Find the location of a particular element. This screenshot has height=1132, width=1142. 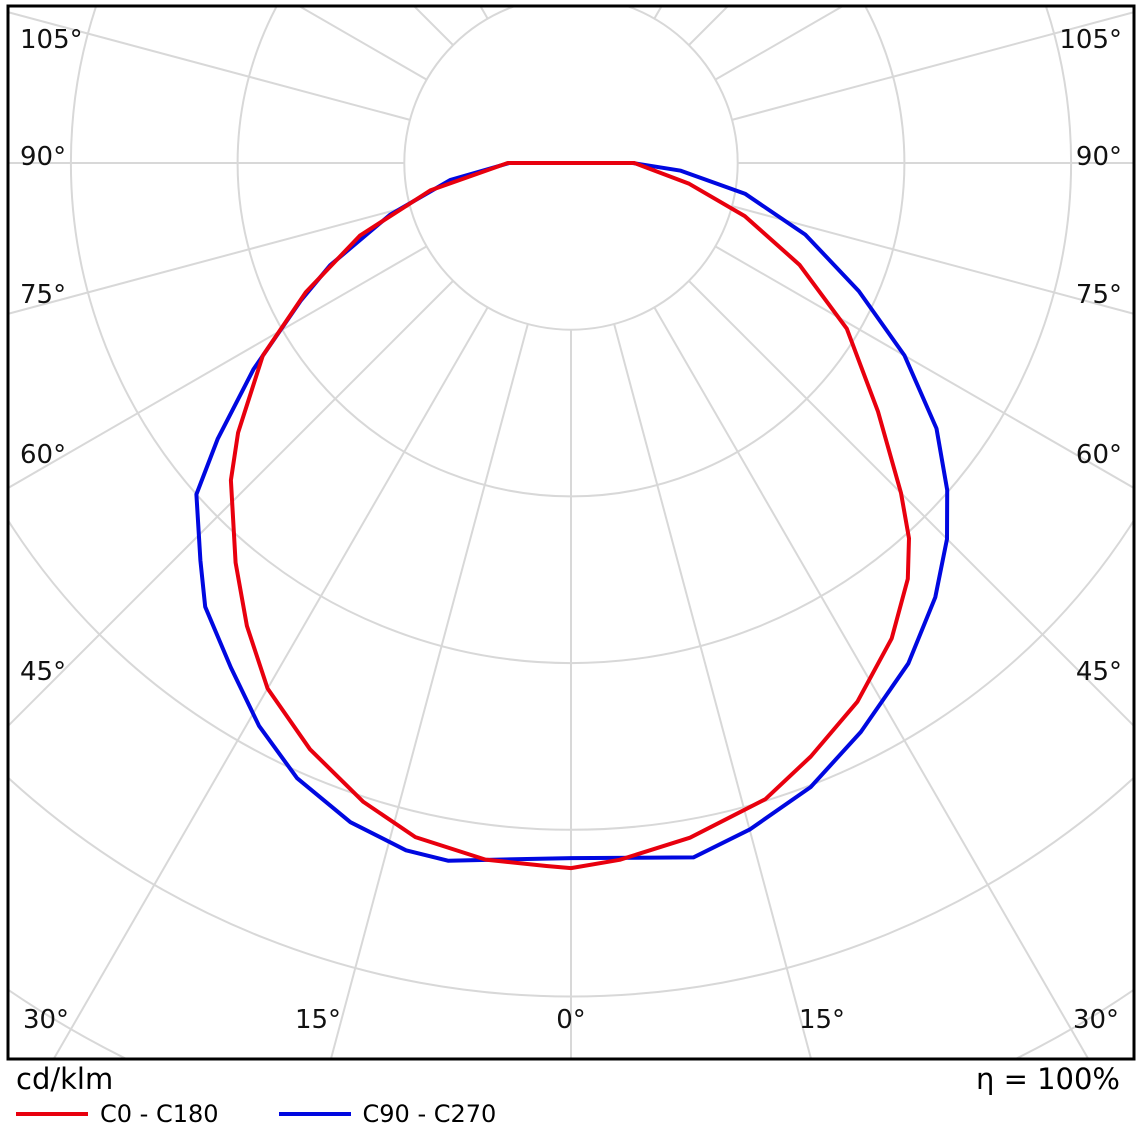

angle-label-bottom-2: 0° is located at coordinates (571, 1020).